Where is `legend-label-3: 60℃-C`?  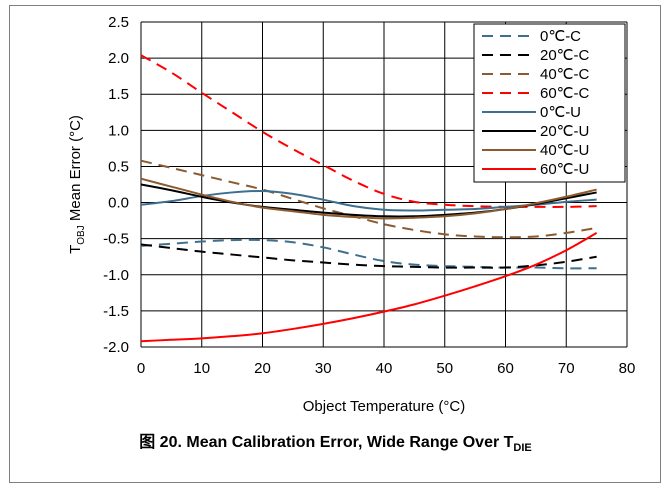 legend-label-3: 60℃-C is located at coordinates (565, 93).